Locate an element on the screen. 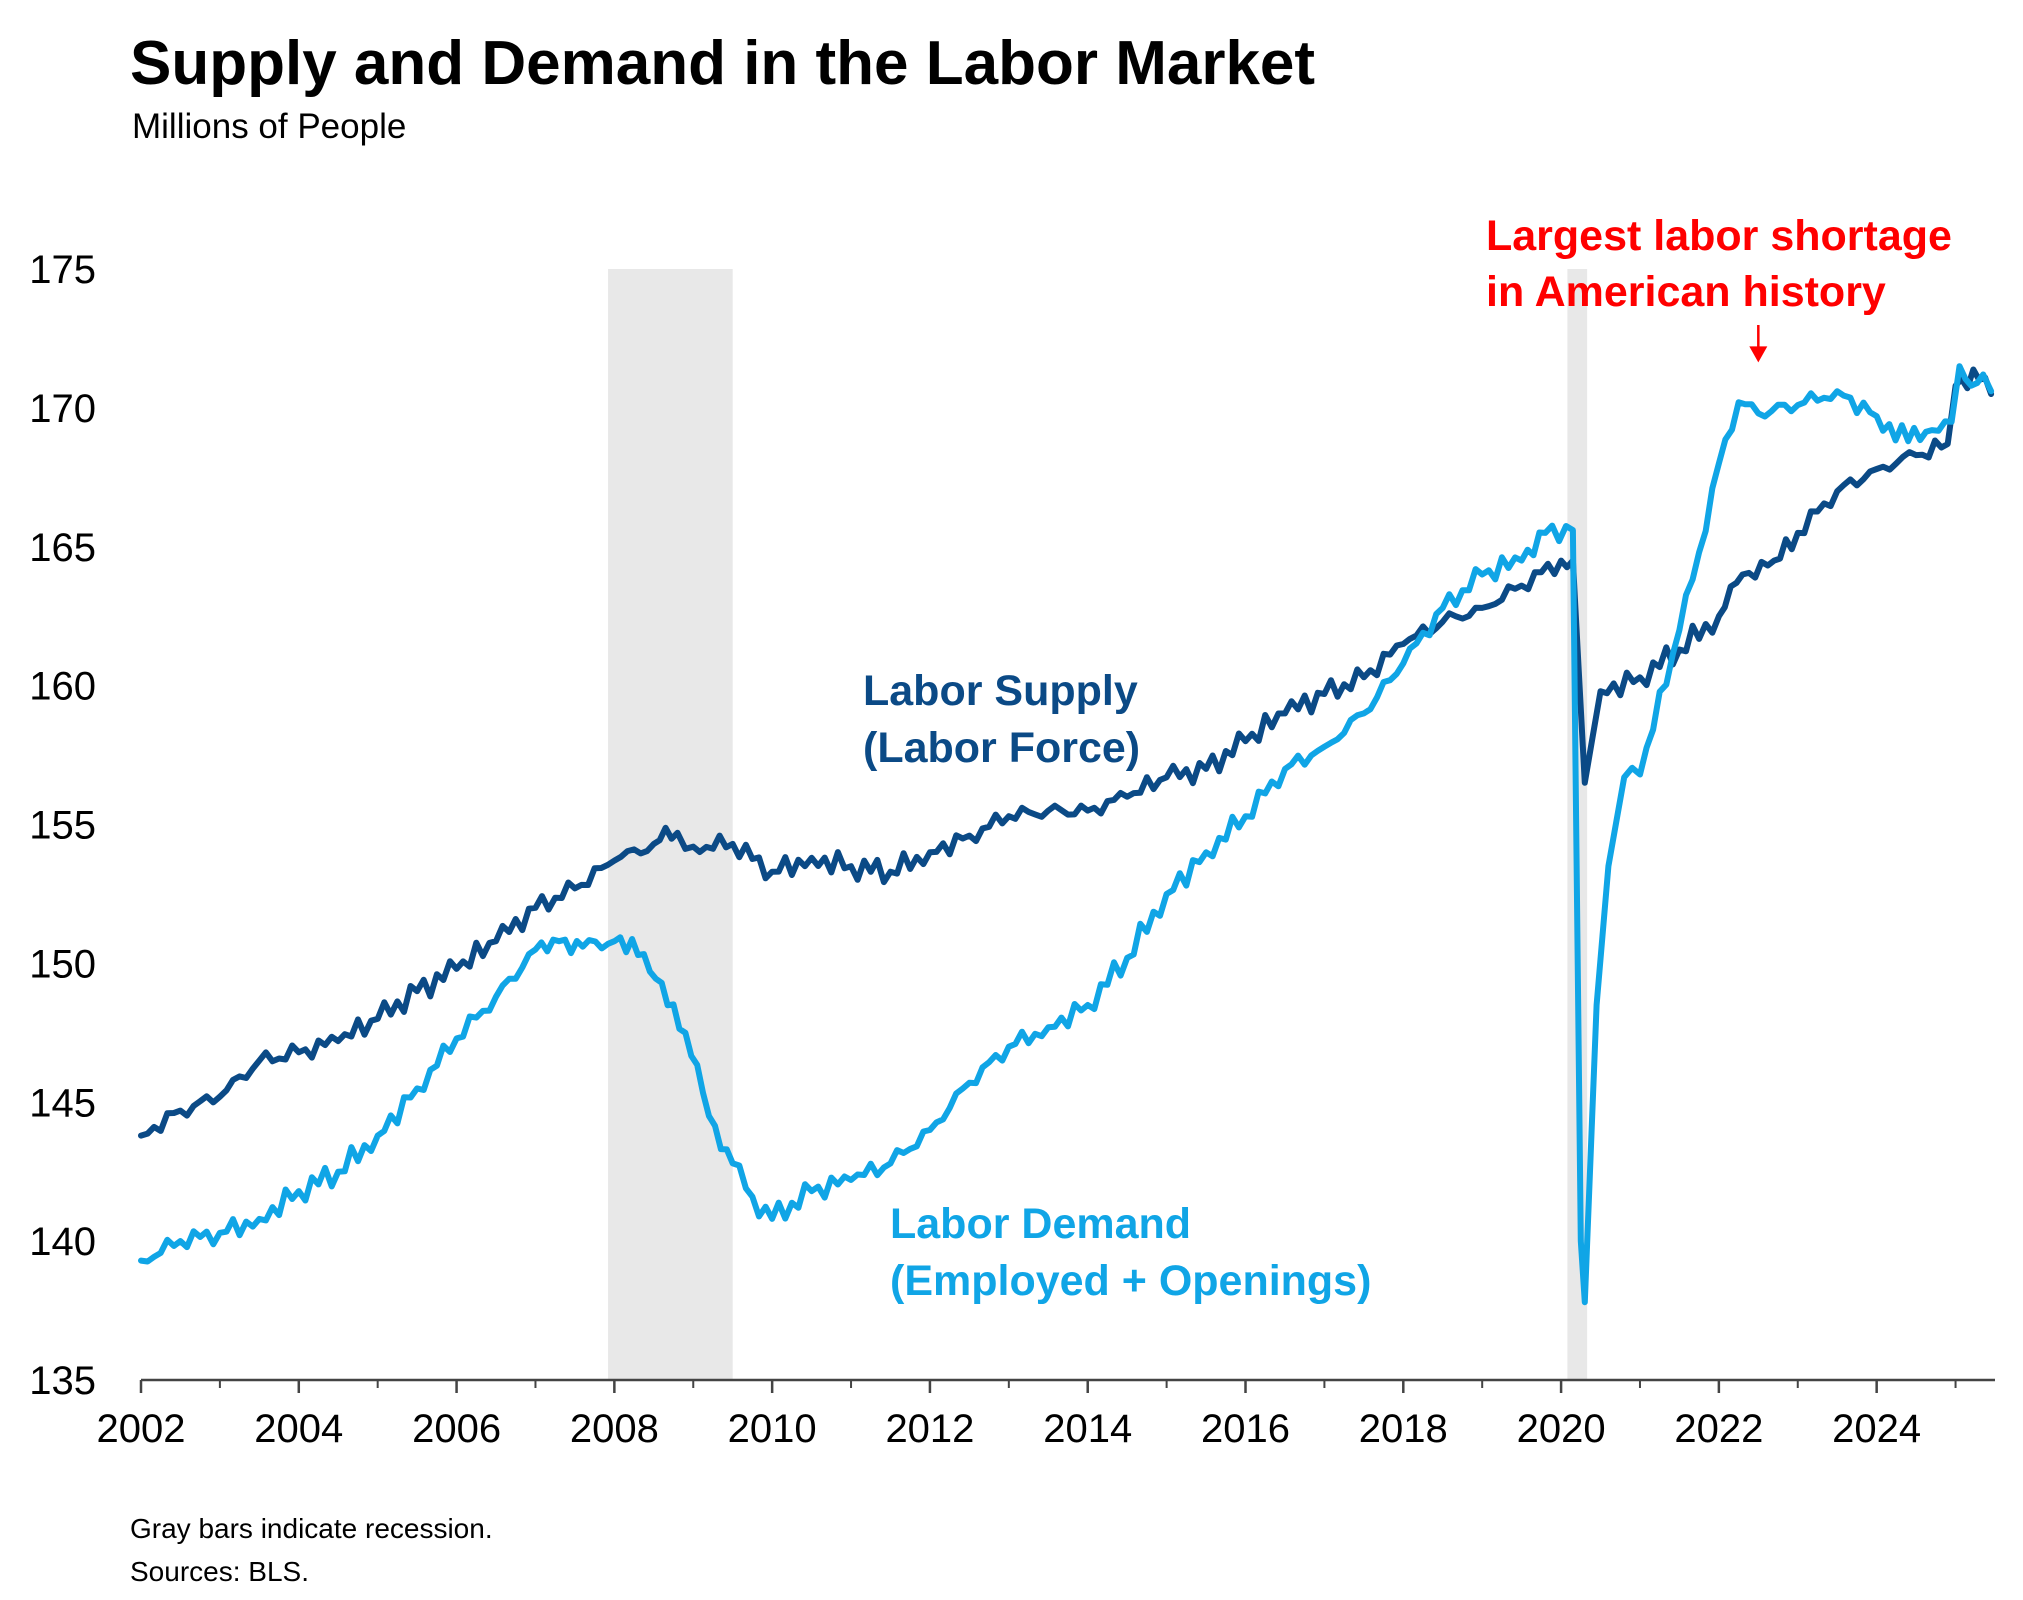  x-tick-label-2022: 2022 is located at coordinates (1718, 1429).